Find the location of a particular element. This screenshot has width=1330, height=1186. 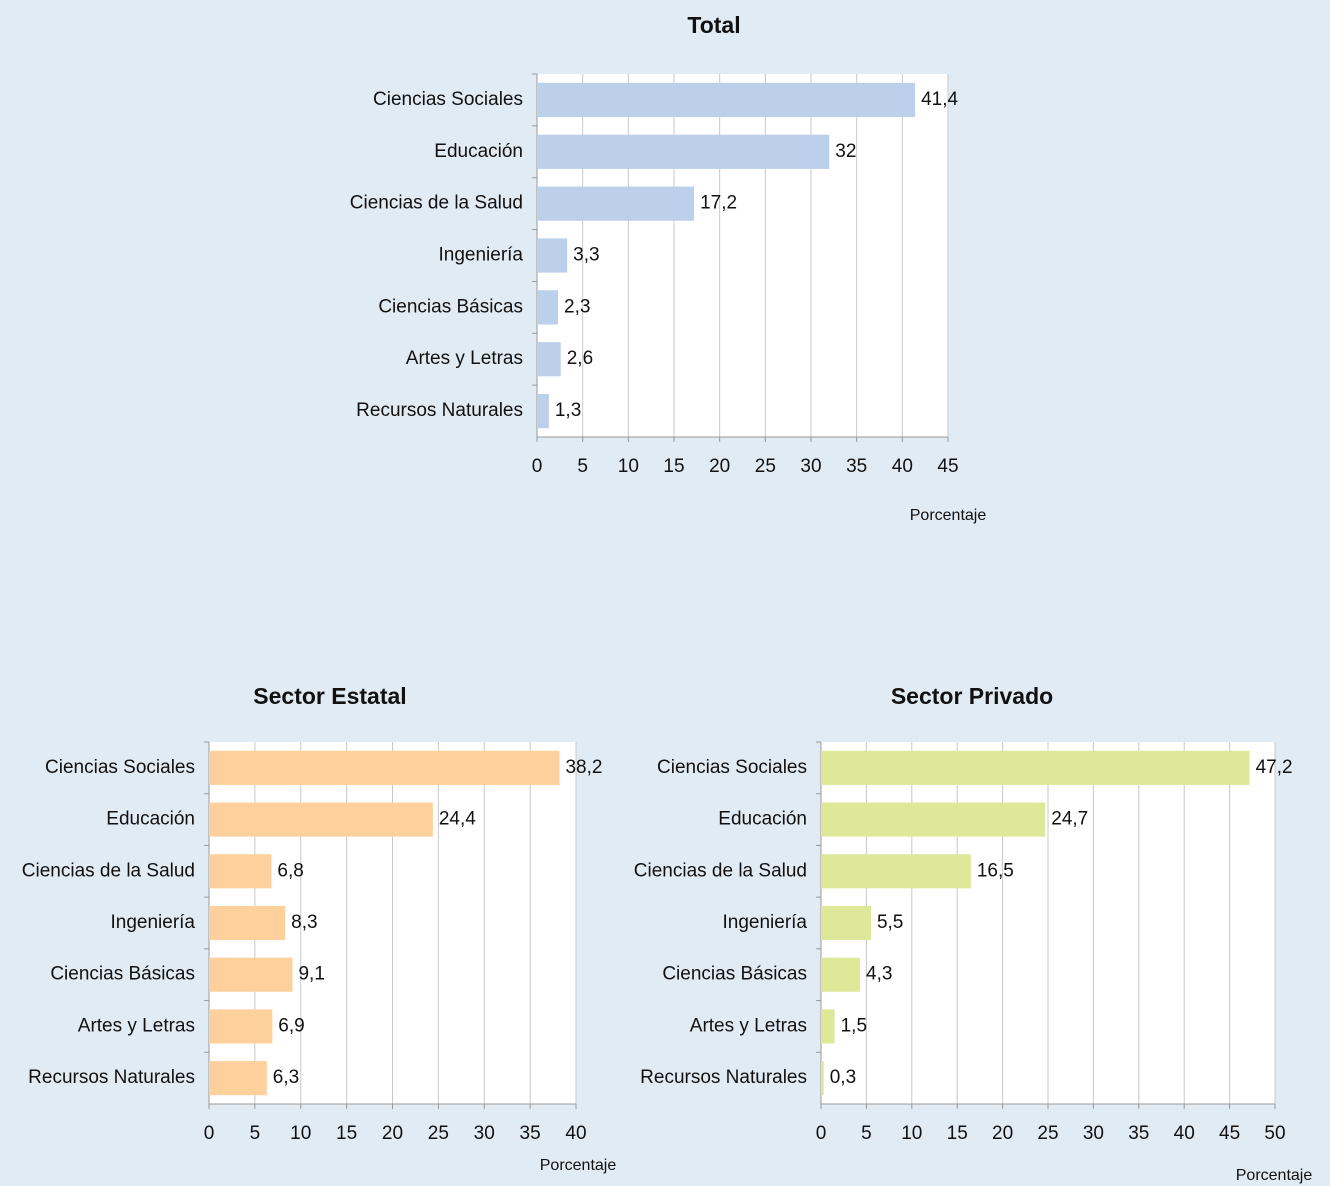

data-label: 41,4 is located at coordinates (939, 99).